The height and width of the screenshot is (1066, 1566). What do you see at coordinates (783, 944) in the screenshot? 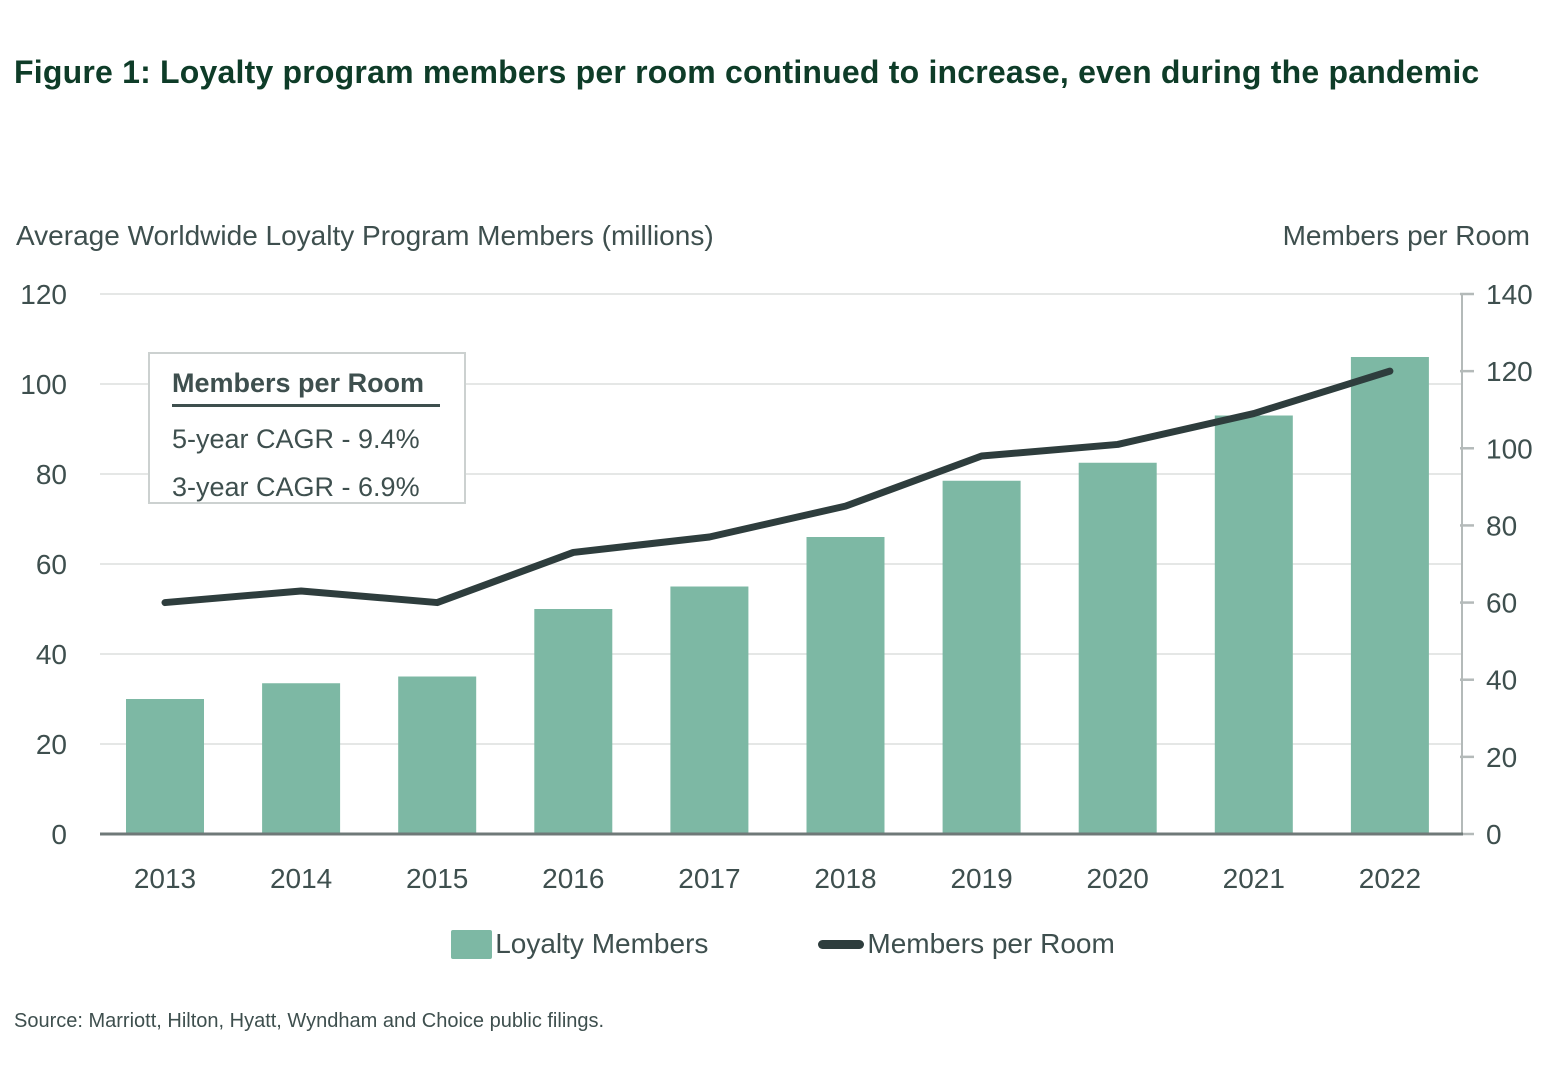
I see `chart-legend: Loyalty Members Members per Room` at bounding box center [783, 944].